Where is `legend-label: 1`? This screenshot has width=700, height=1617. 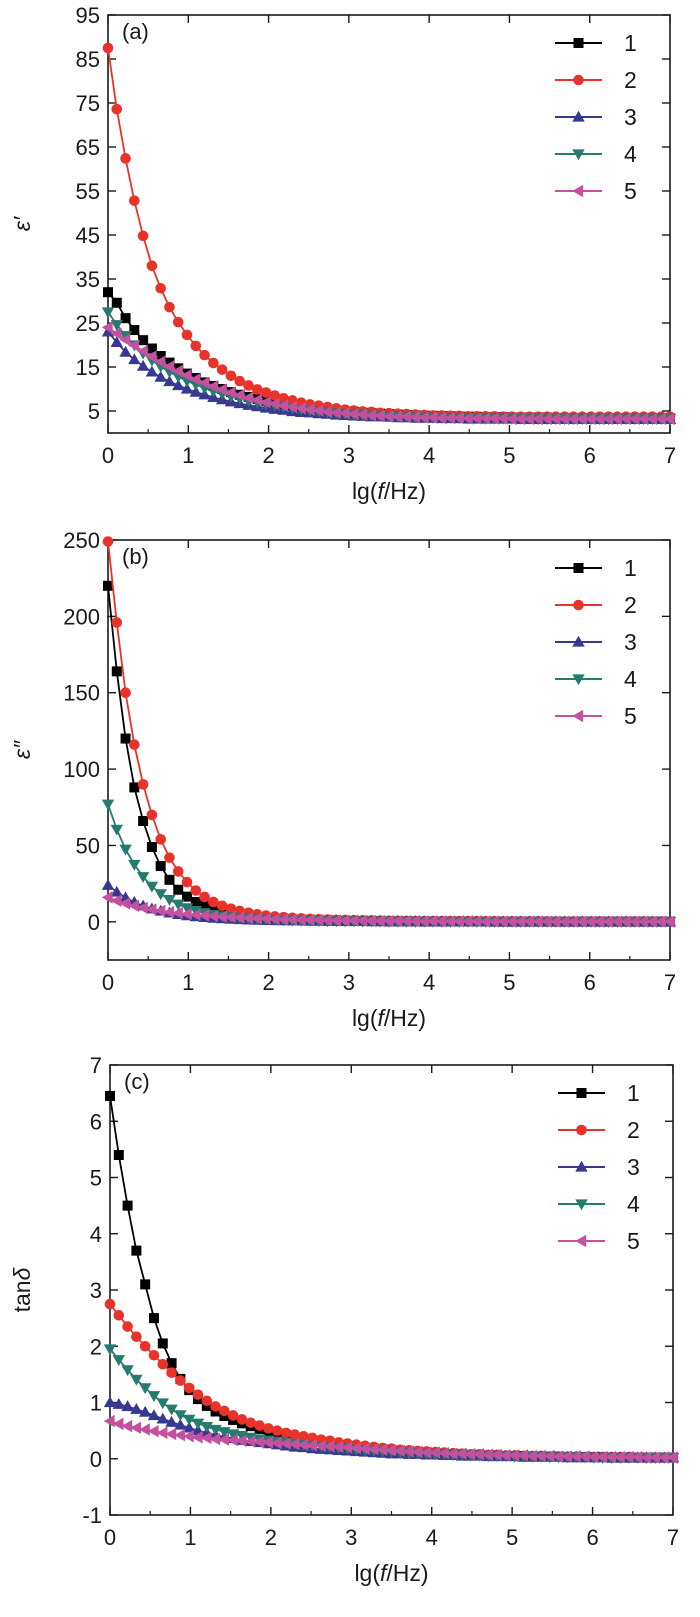
legend-label: 1 is located at coordinates (630, 43).